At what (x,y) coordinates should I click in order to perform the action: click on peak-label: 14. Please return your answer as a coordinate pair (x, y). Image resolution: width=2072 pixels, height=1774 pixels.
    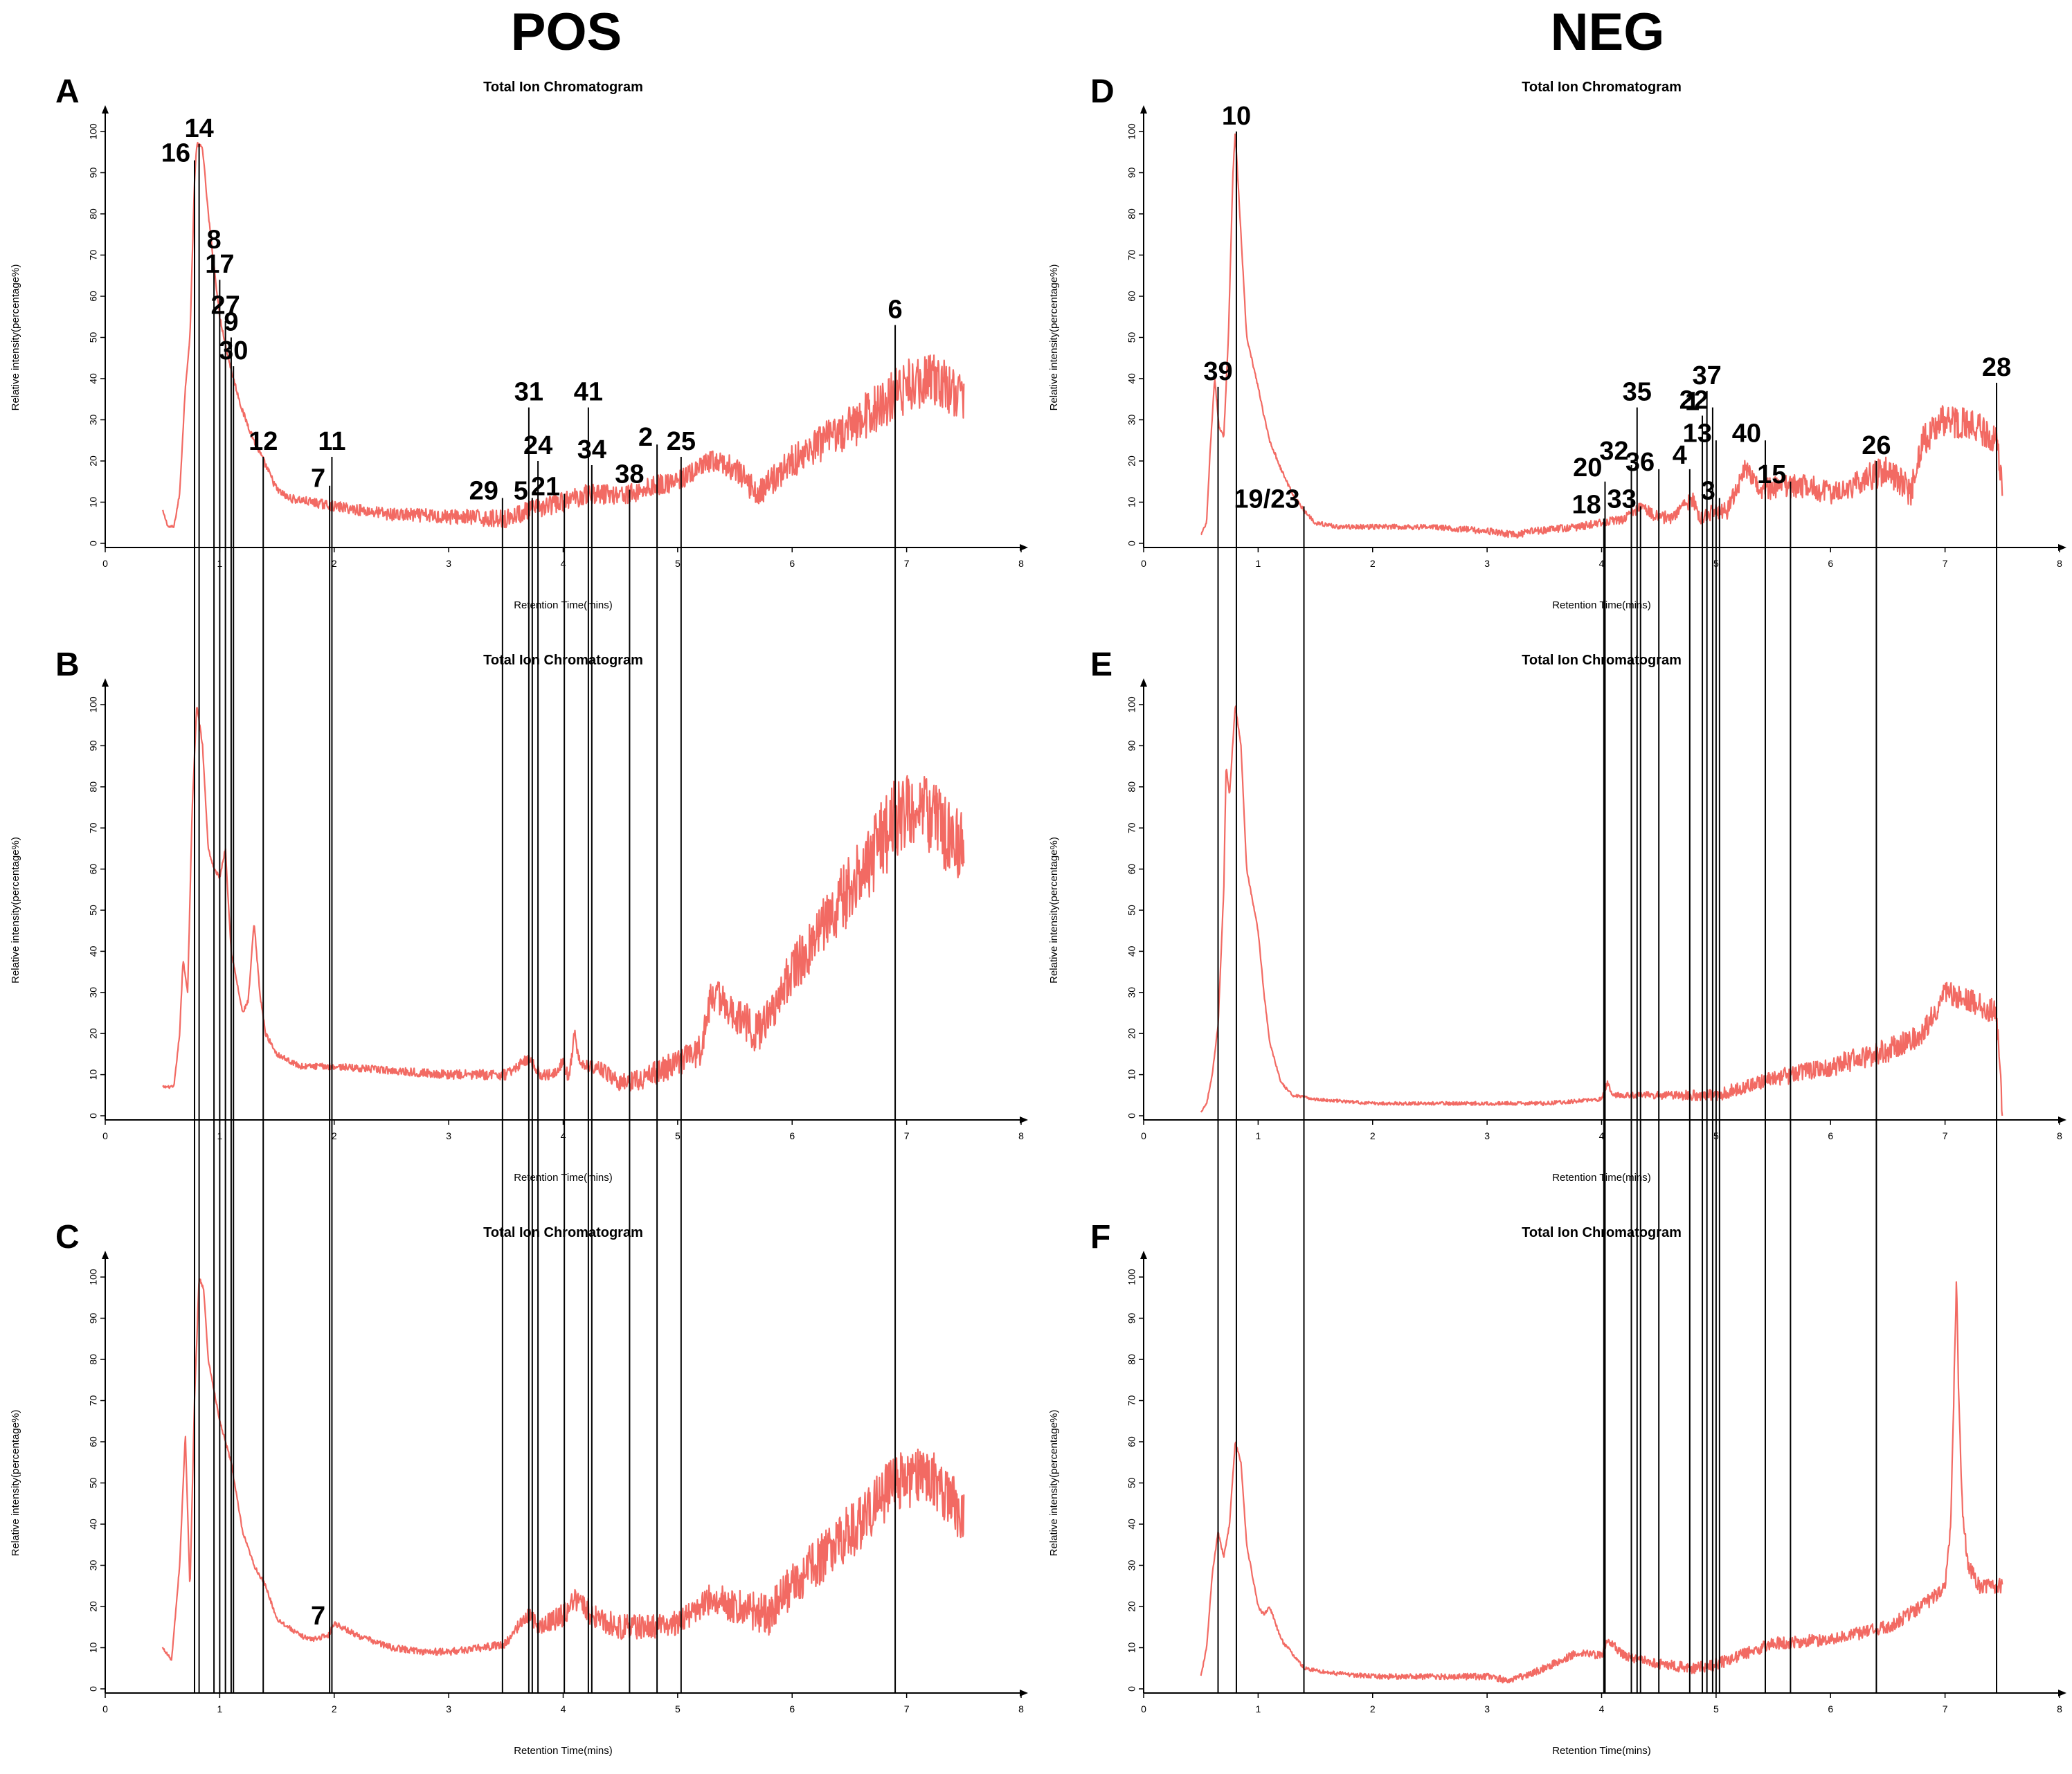
    Looking at the image, I should click on (198, 128).